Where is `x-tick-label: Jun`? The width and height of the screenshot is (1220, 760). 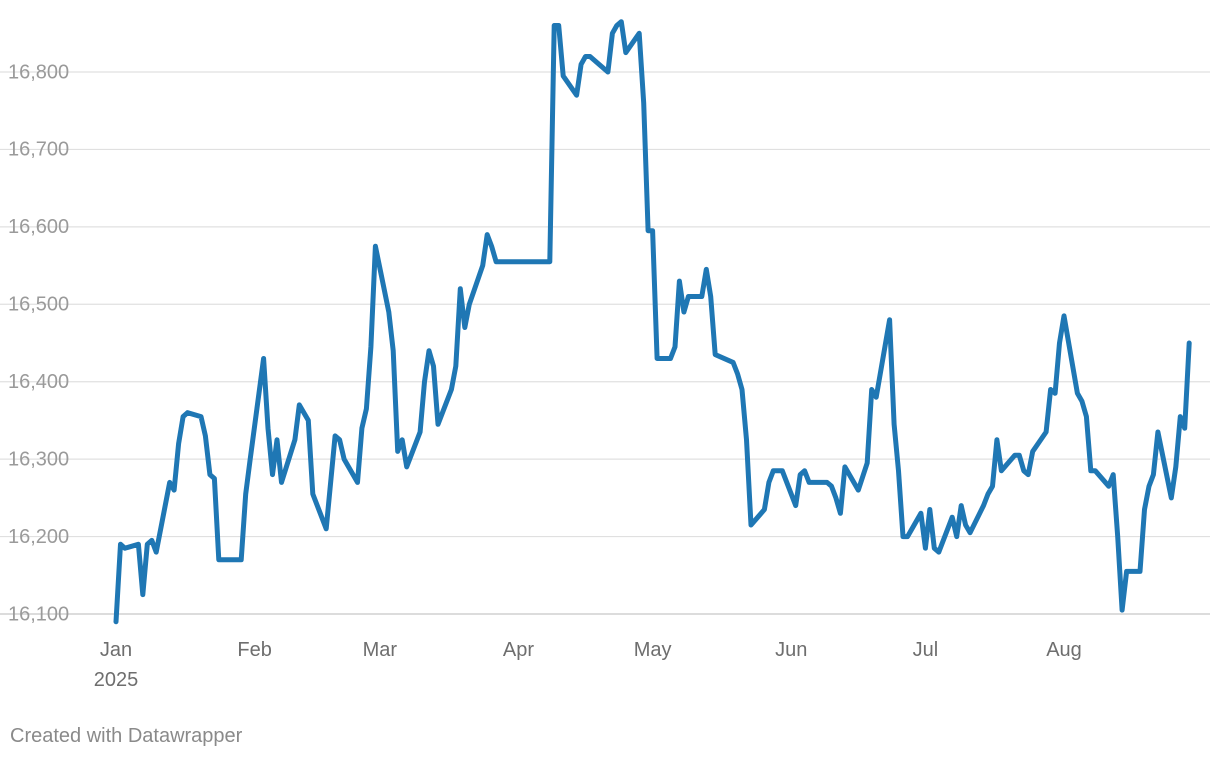 x-tick-label: Jun is located at coordinates (791, 650).